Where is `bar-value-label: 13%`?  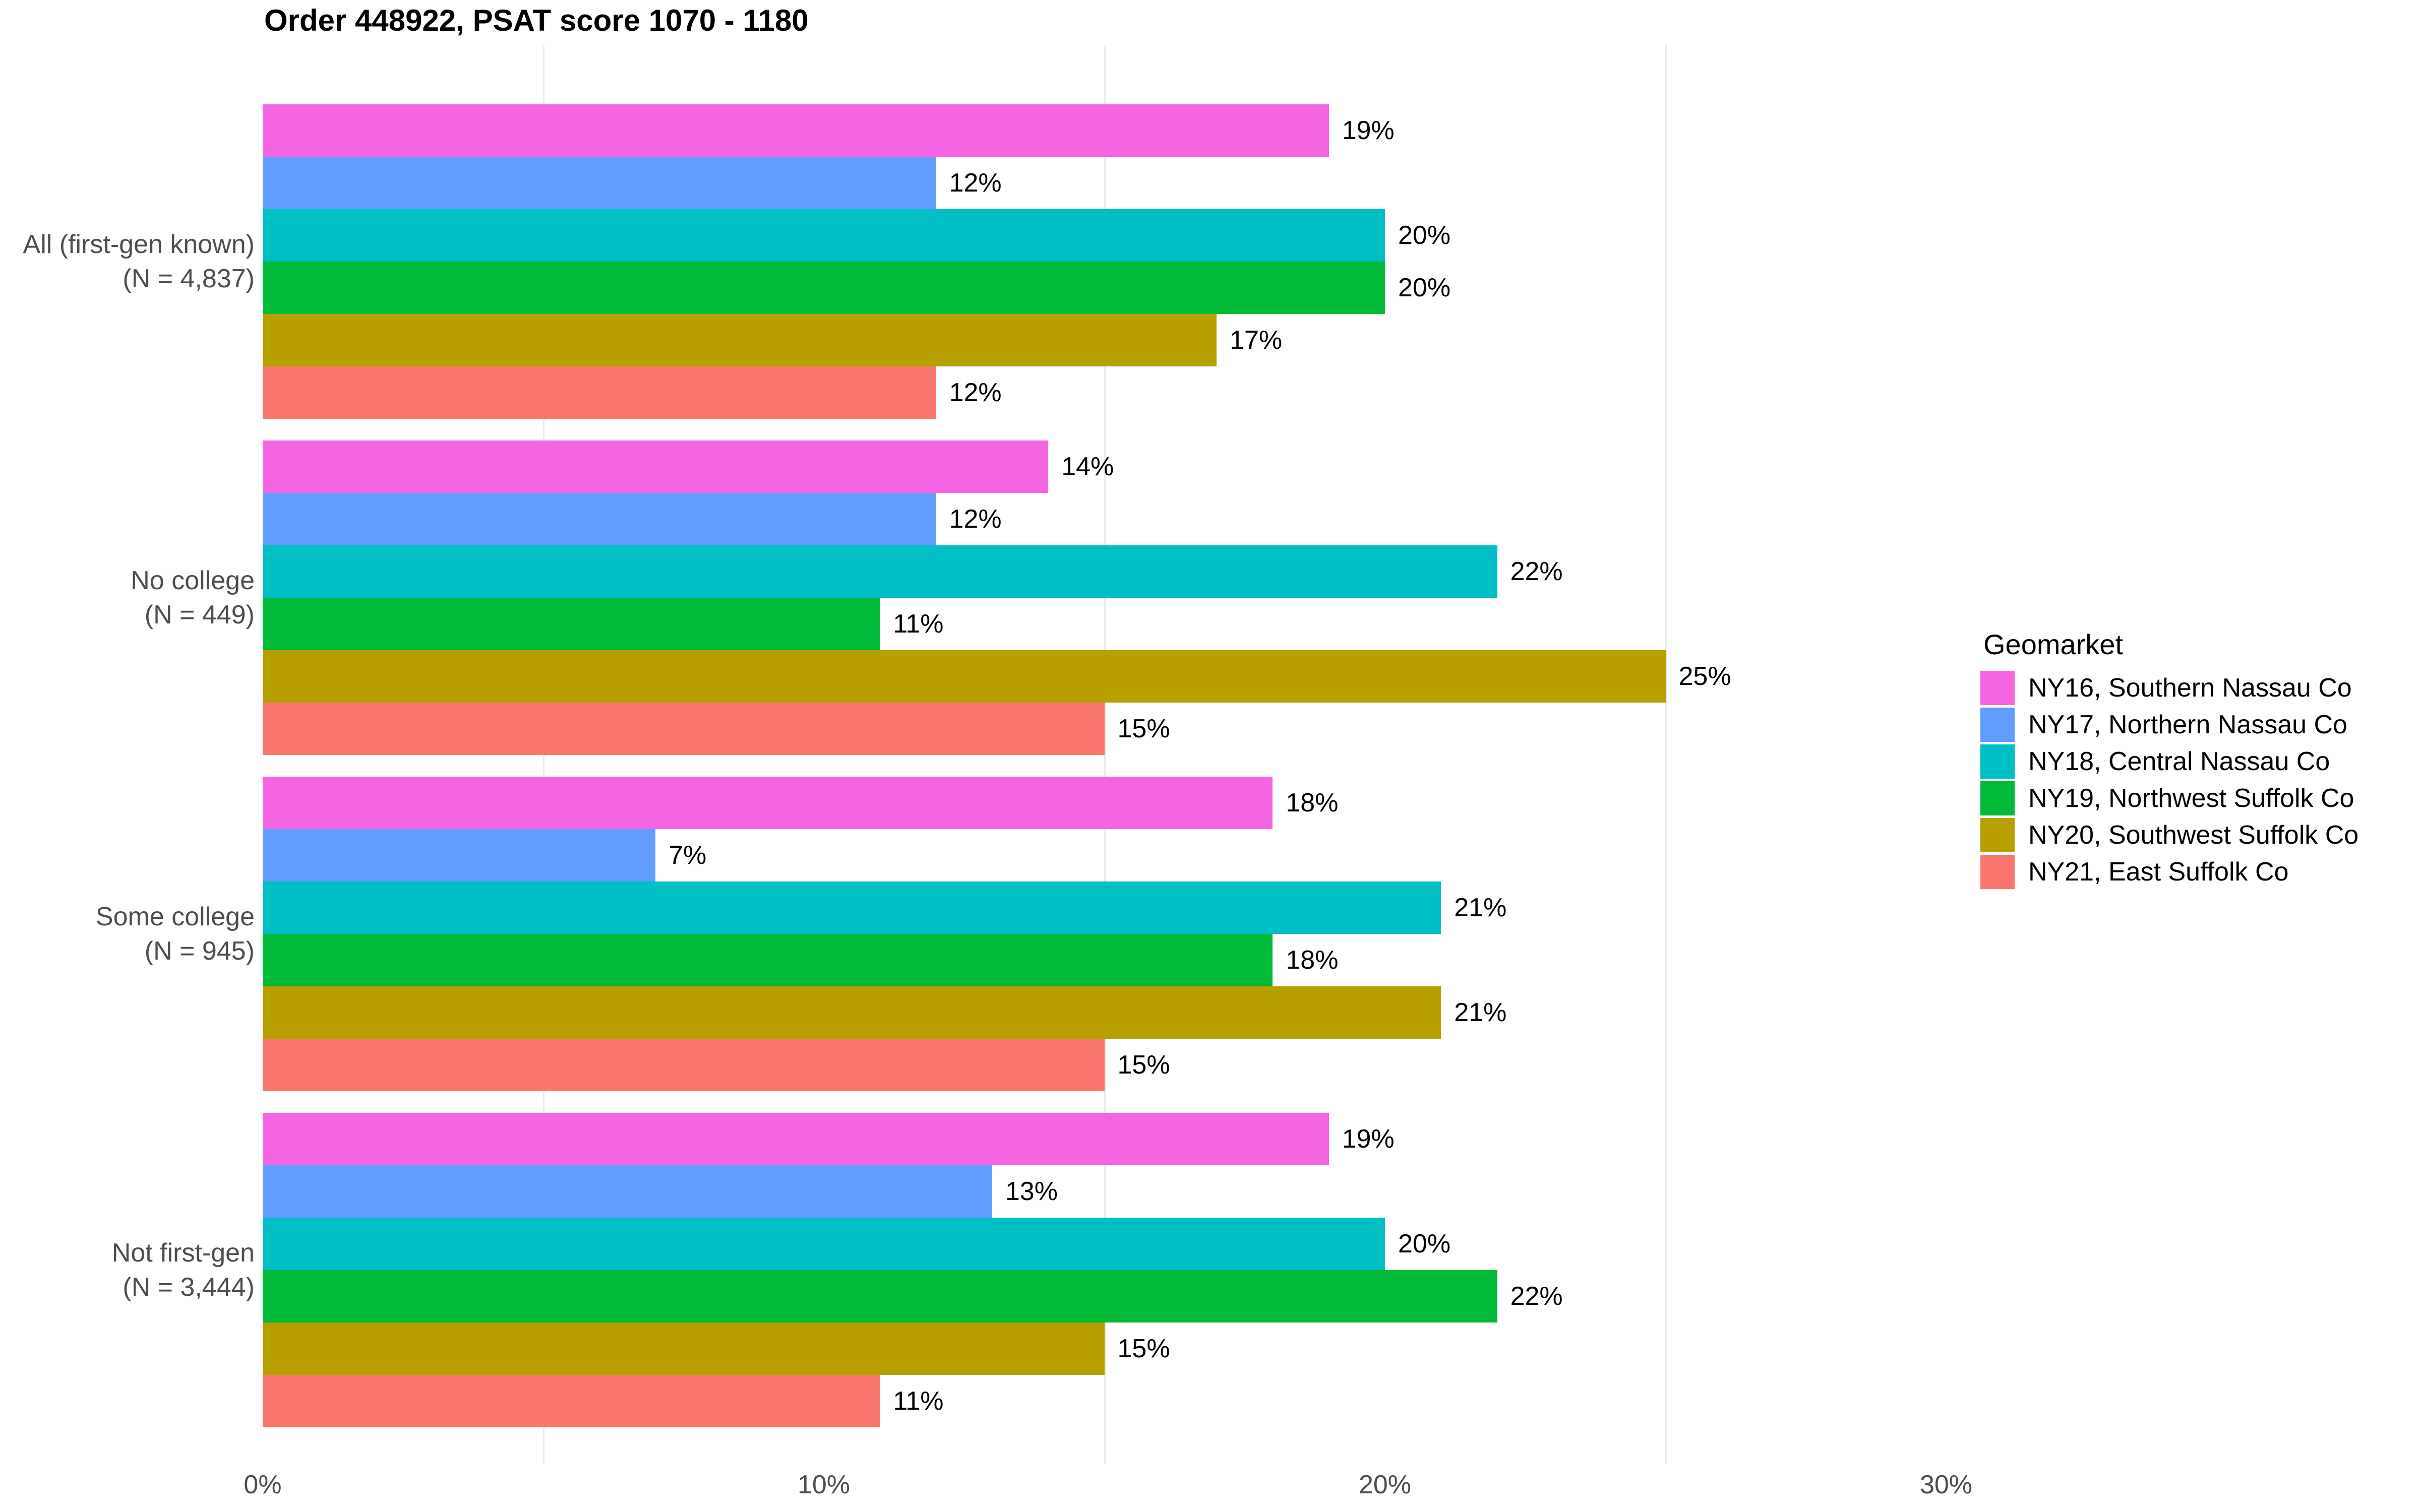 bar-value-label: 13% is located at coordinates (1031, 1191).